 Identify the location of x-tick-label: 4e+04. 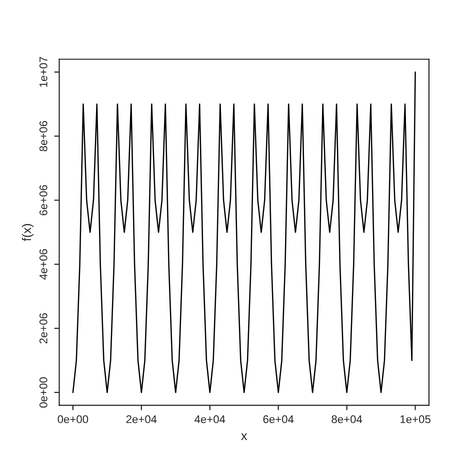
(210, 419).